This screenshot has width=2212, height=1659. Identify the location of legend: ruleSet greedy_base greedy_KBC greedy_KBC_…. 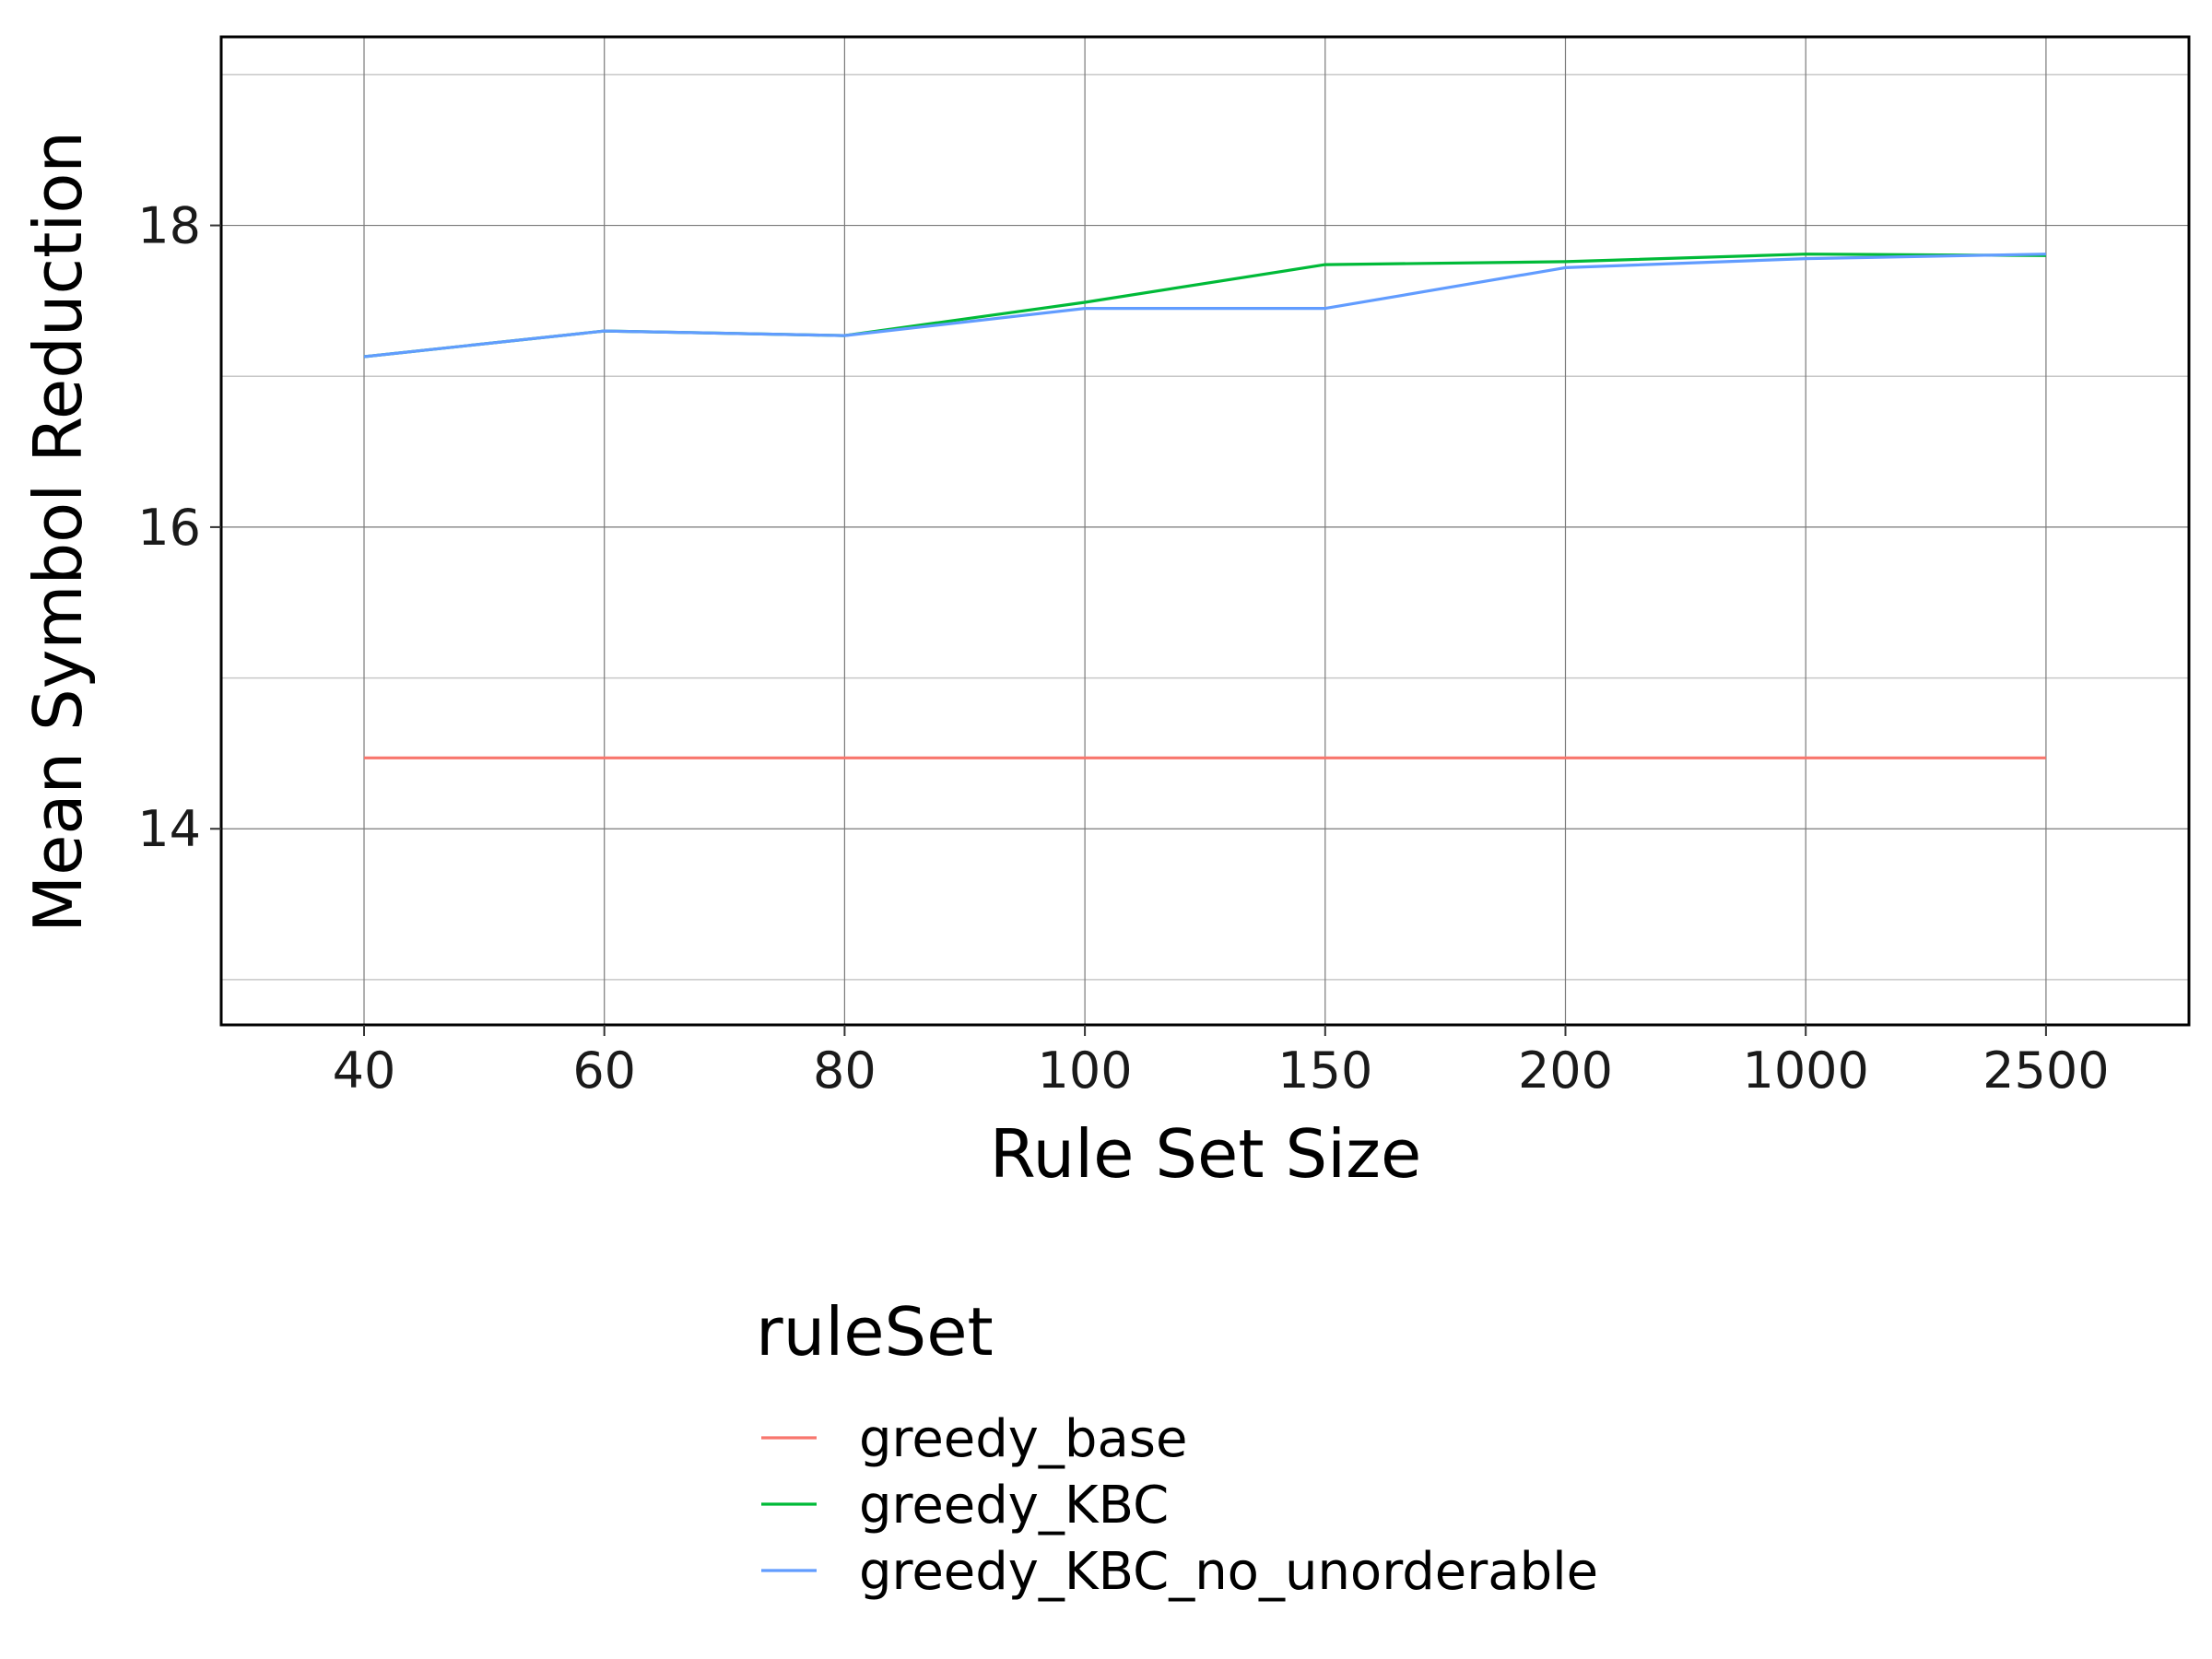
(1177, 1447).